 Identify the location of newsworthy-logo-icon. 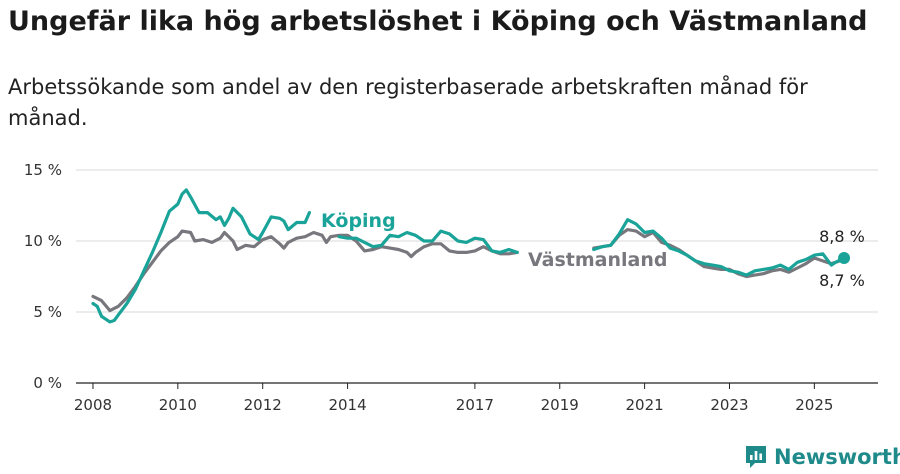
(756, 457).